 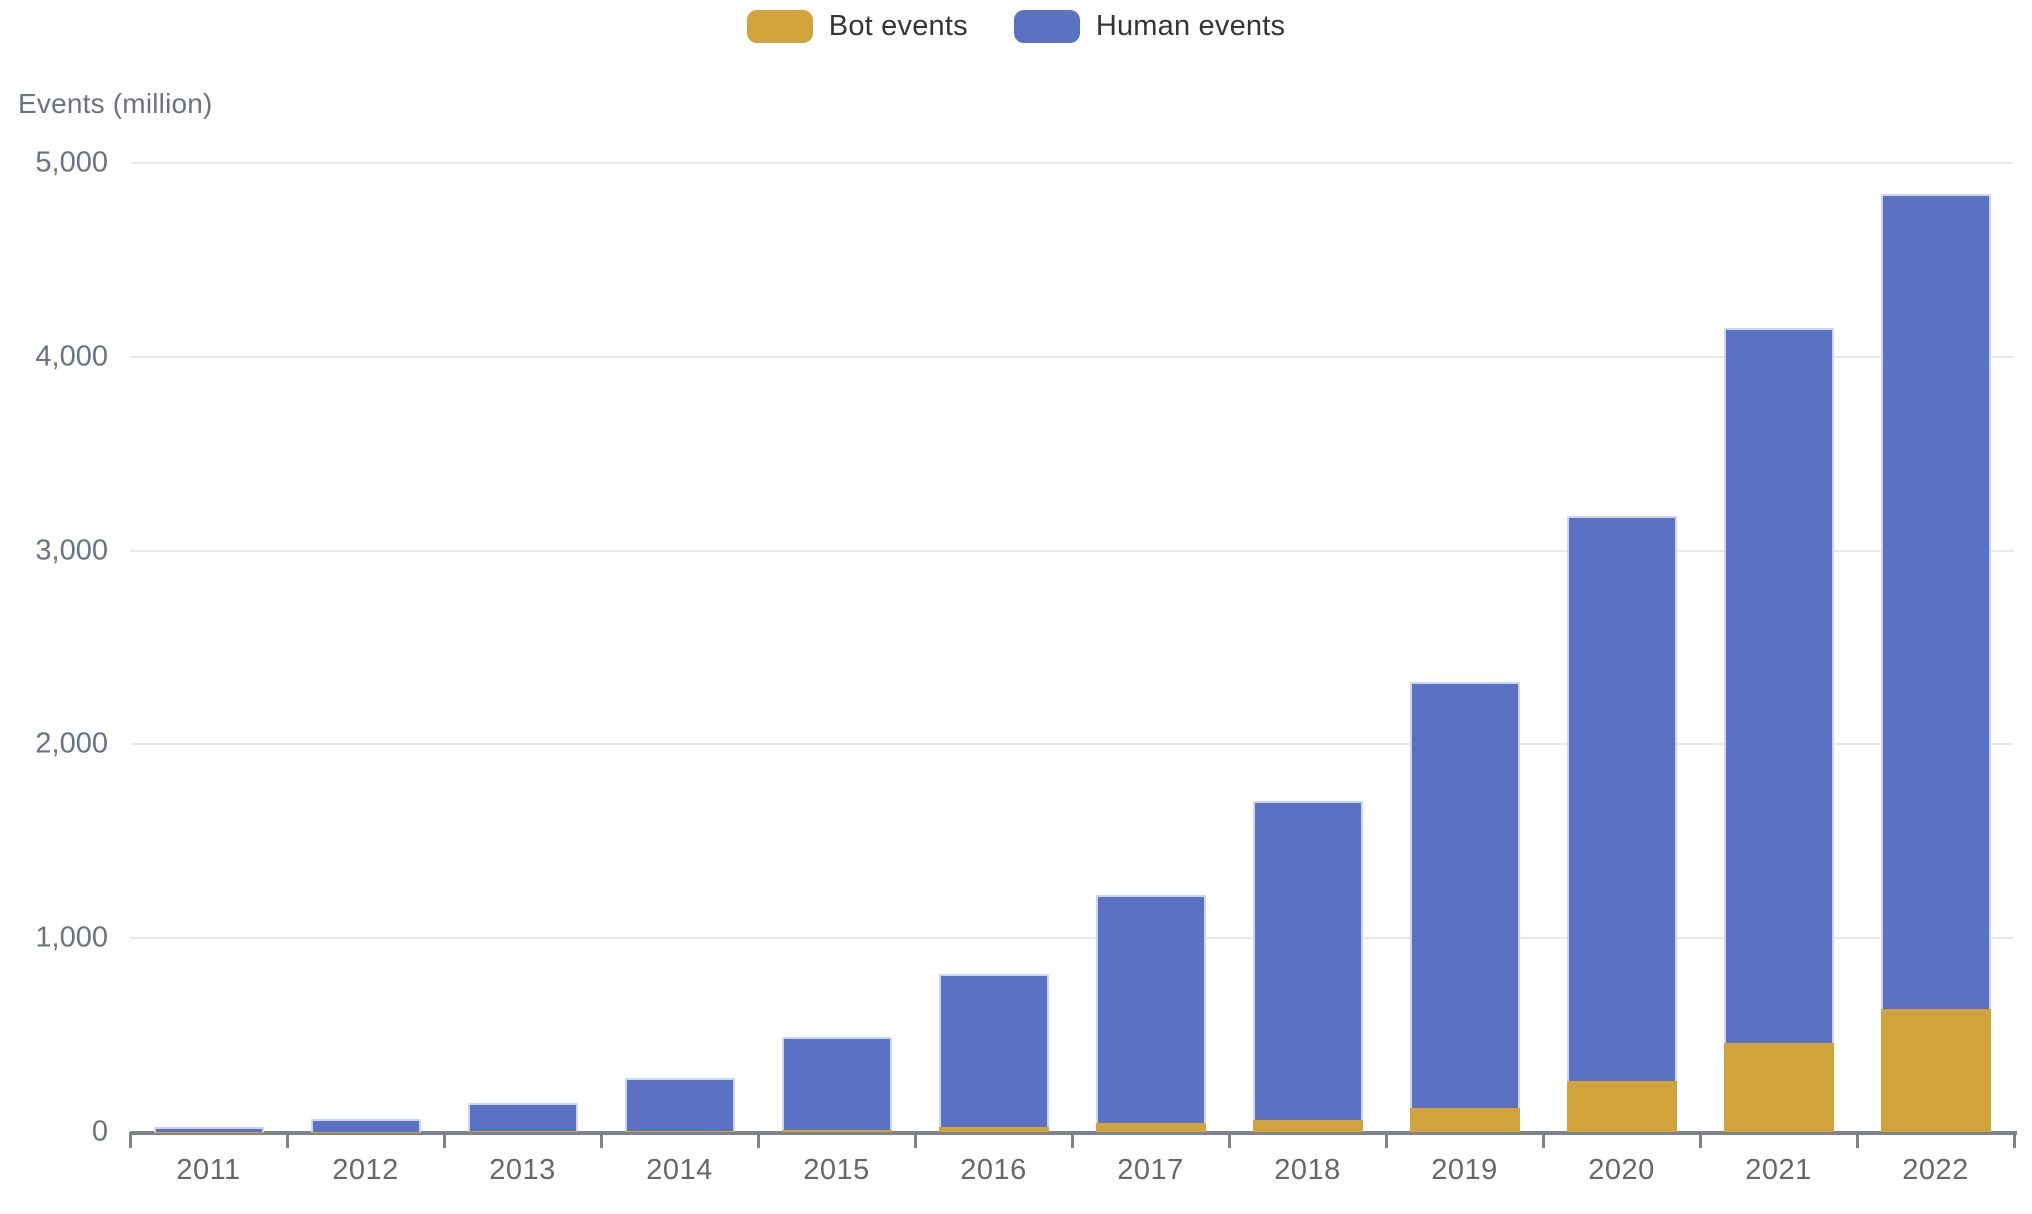 I want to click on human-events-segment-2019, so click(x=1464, y=895).